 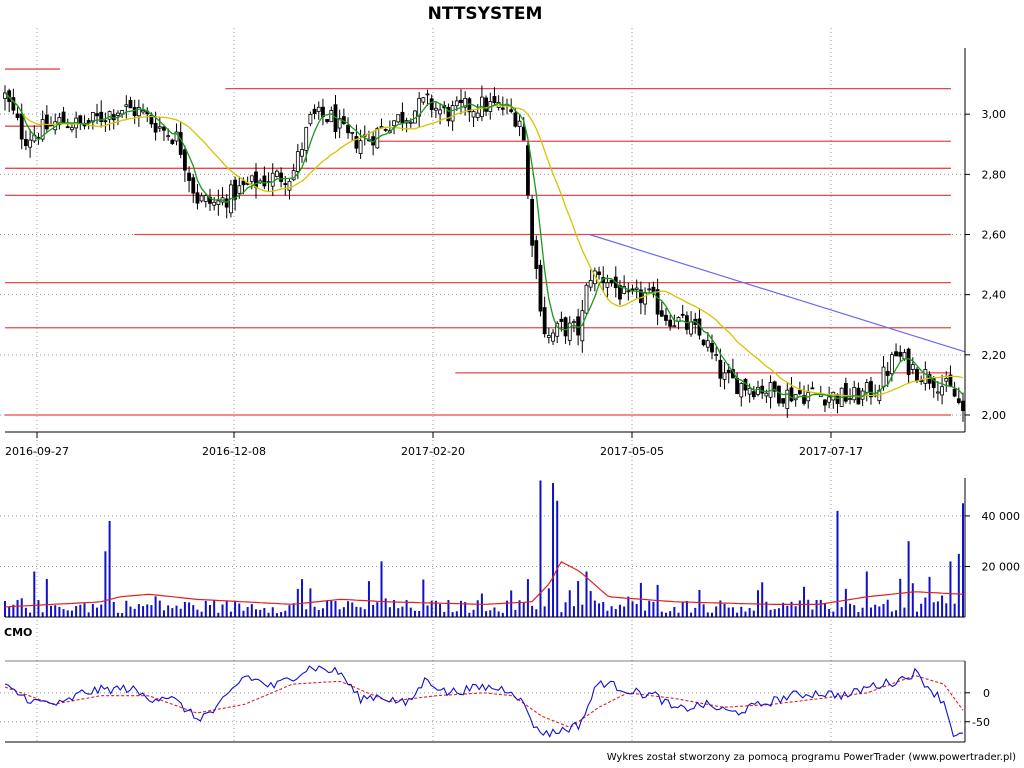 What do you see at coordinates (484, 701) in the screenshot?
I see `cmo-line` at bounding box center [484, 701].